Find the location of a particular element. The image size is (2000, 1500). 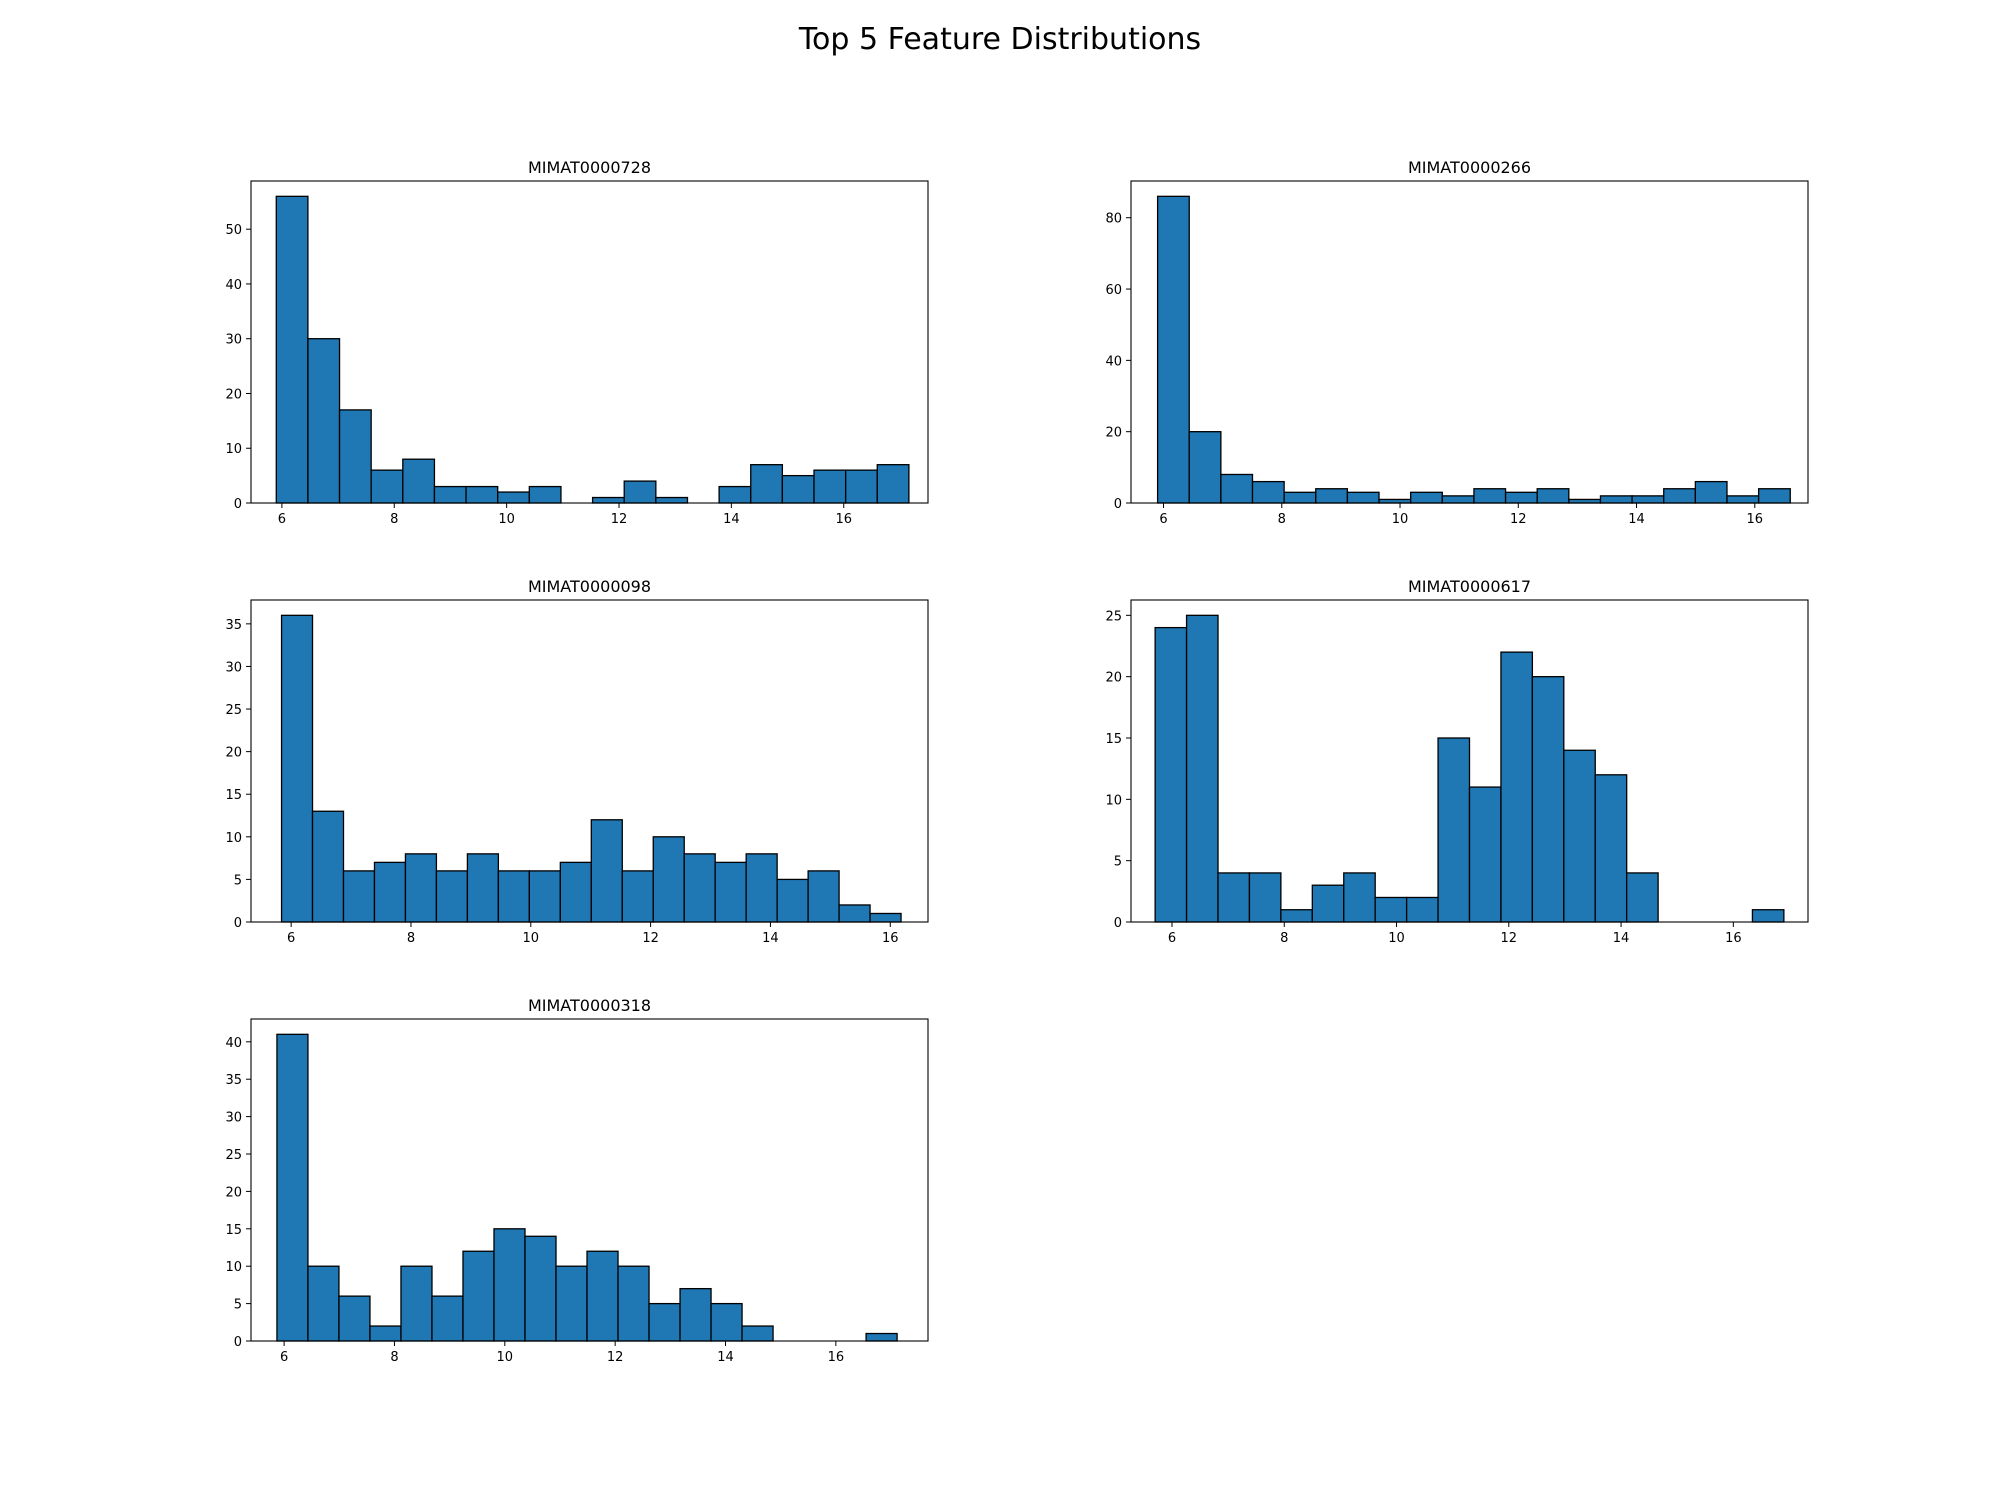

subplot-5: 6 8 10 12 14 16 0 5 10 15 20 25 30 35 40 MIMAT0000318 is located at coordinates (577, 1180).